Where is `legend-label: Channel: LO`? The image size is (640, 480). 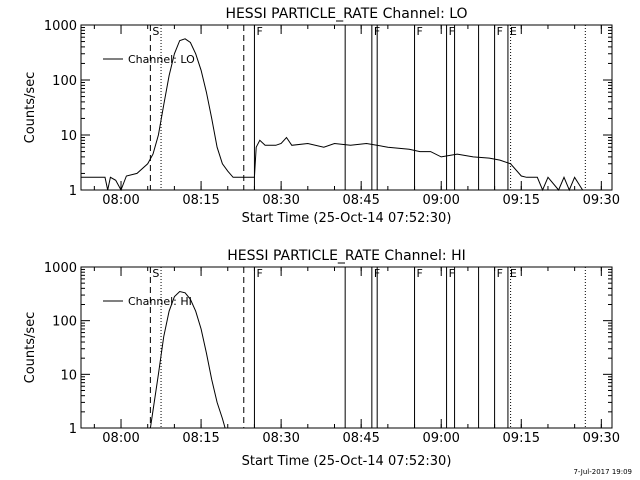
legend-label: Channel: LO is located at coordinates (161, 59).